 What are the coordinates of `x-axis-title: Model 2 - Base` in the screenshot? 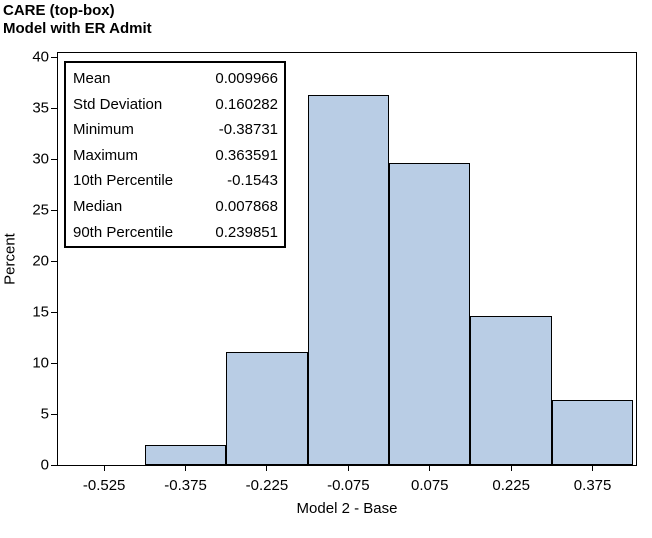 It's located at (347, 508).